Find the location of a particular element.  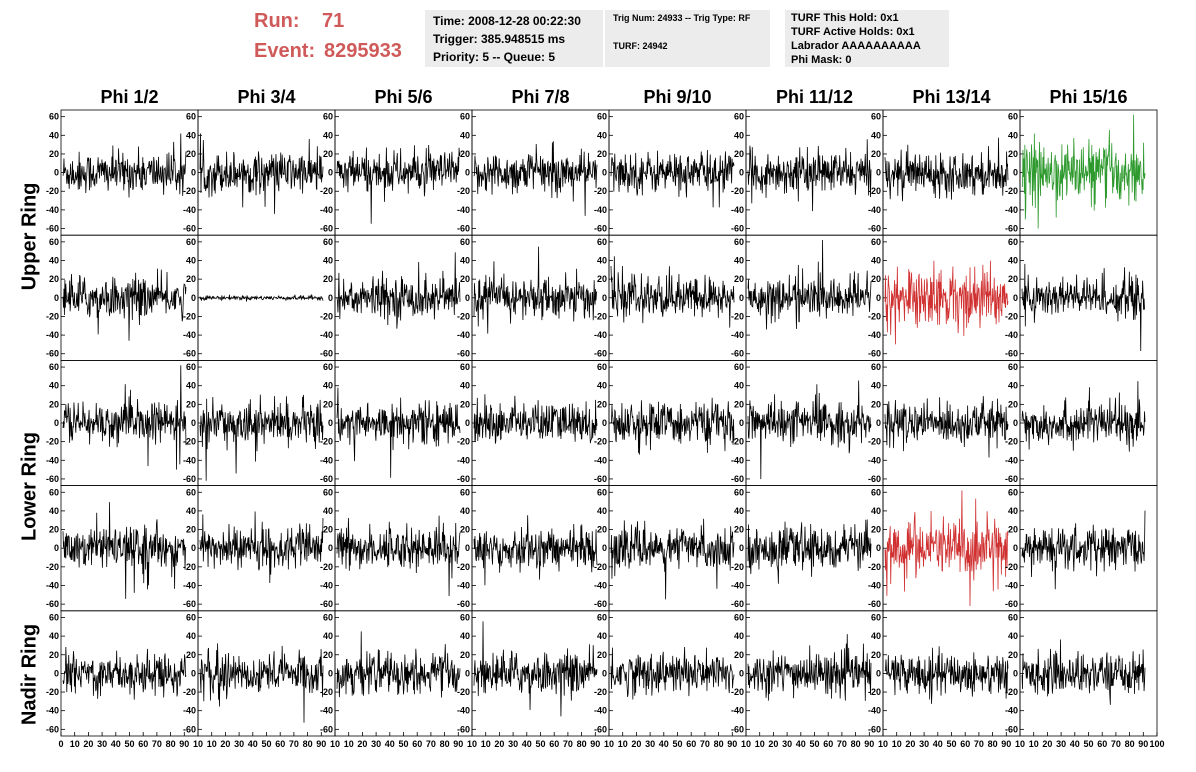

x-tick-label-c4-8: 90 is located at coordinates (732, 744).